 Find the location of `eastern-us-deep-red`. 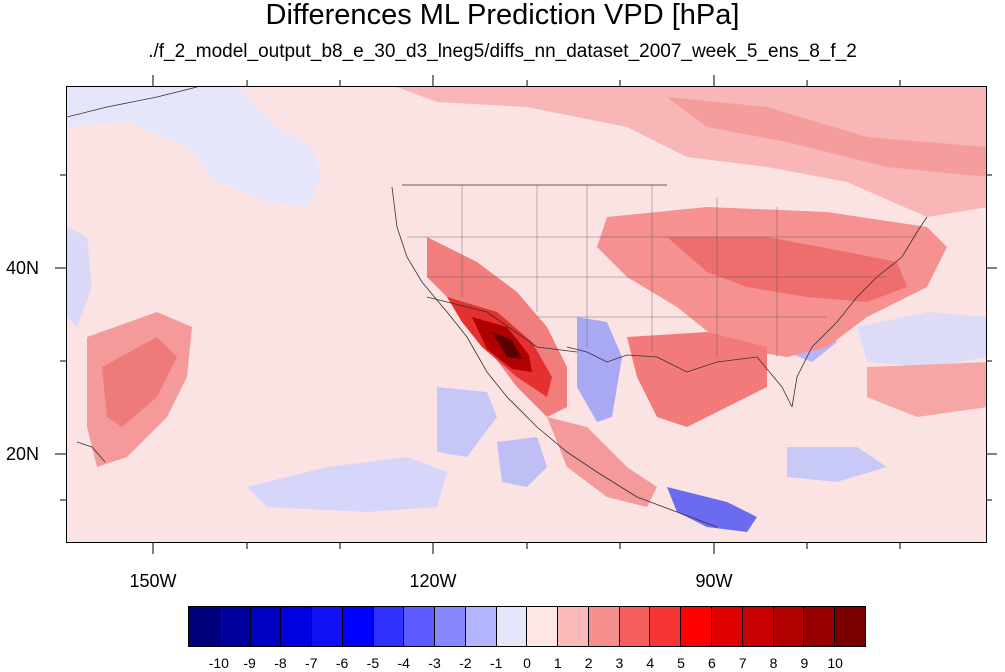

eastern-us-deep-red is located at coordinates (787, 269).